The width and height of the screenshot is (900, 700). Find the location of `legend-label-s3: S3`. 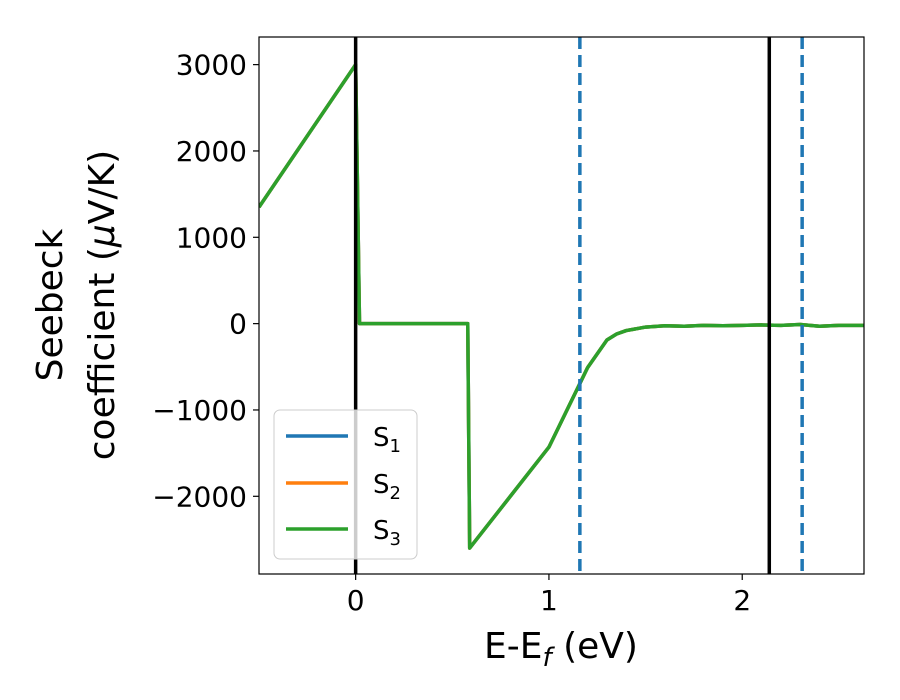

legend-label-s3: S3 is located at coordinates (387, 533).